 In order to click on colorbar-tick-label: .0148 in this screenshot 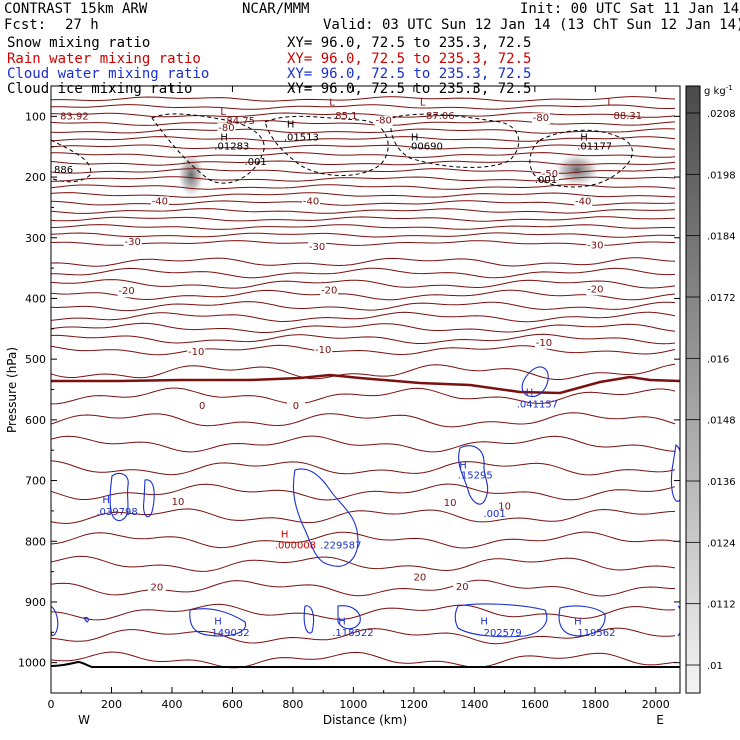, I will do `click(721, 421)`.